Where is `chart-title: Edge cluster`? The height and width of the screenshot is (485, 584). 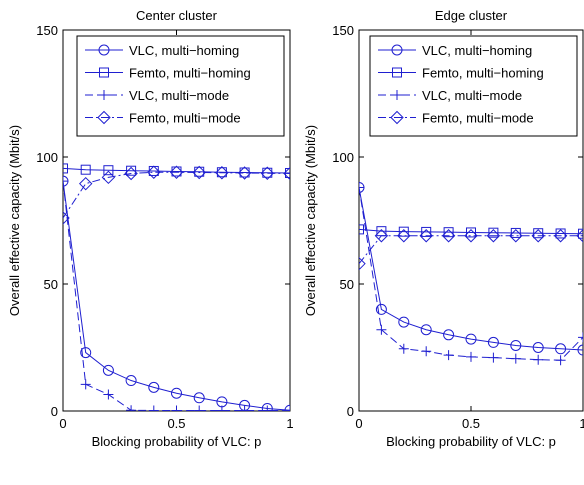 chart-title: Edge cluster is located at coordinates (471, 15).